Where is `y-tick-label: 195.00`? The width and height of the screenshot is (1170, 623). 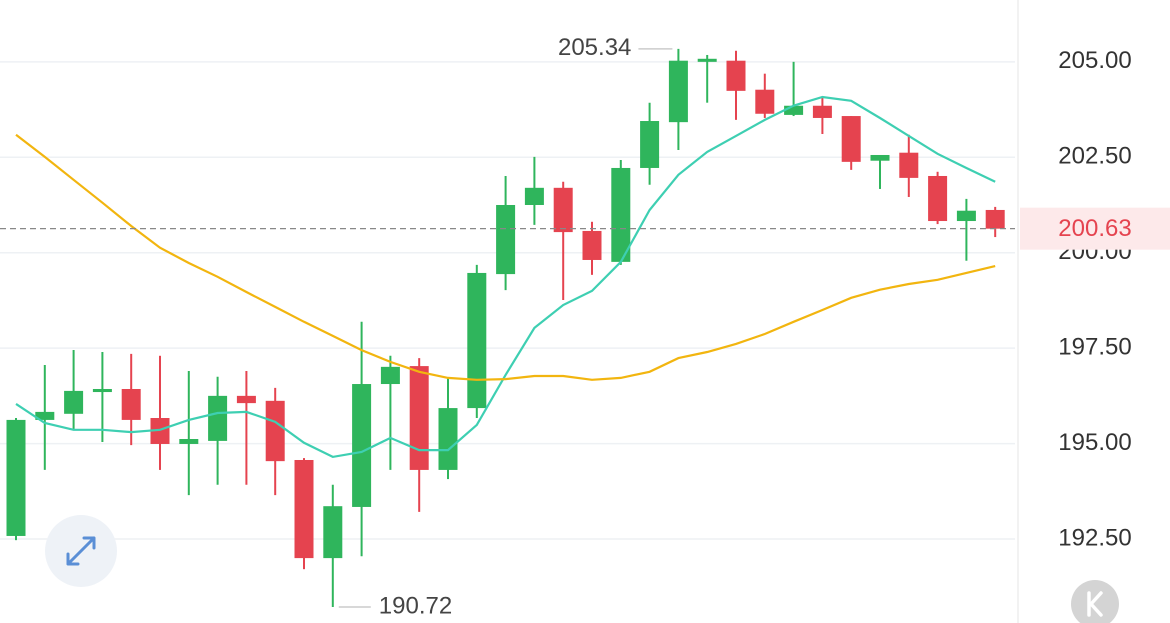 y-tick-label: 195.00 is located at coordinates (1094, 442).